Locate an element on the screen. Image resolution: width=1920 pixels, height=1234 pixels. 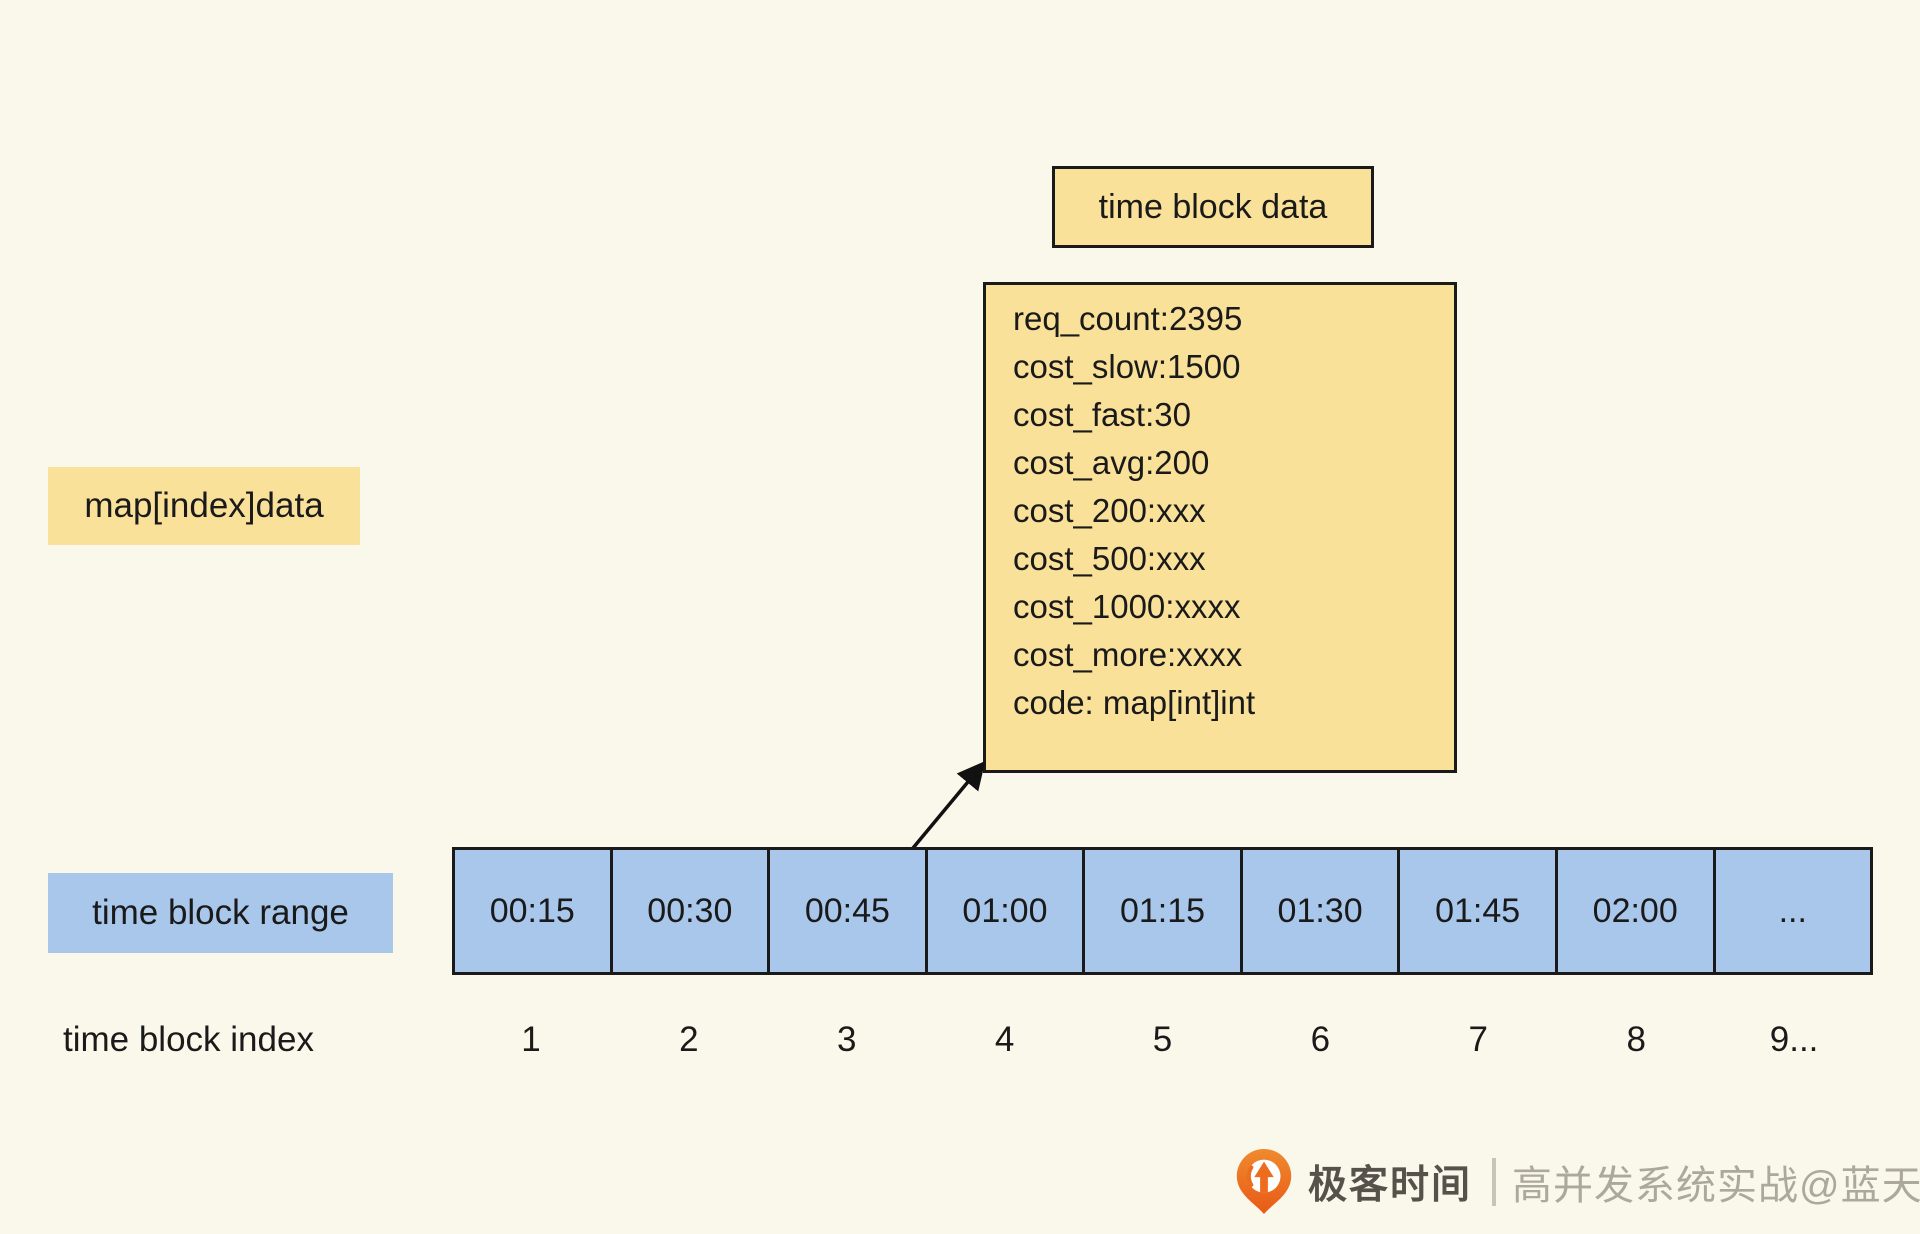
watermark-credit-text: 高并发系统实战@蓝天 is located at coordinates (1716, 1186).